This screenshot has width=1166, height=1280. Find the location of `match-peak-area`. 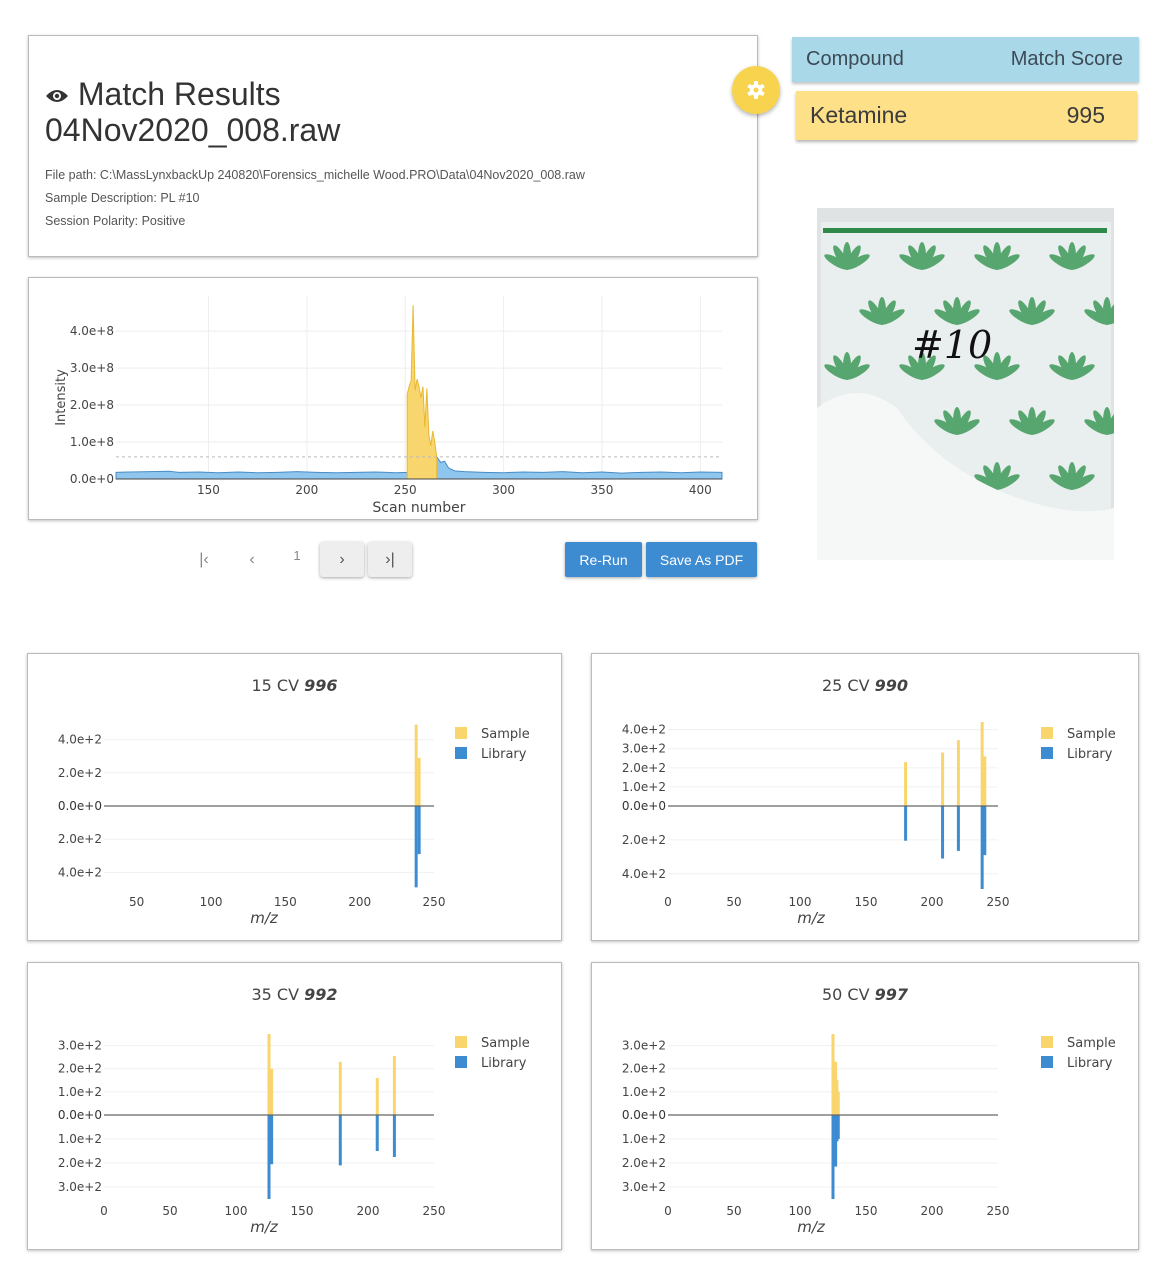

match-peak-area is located at coordinates (422, 392).